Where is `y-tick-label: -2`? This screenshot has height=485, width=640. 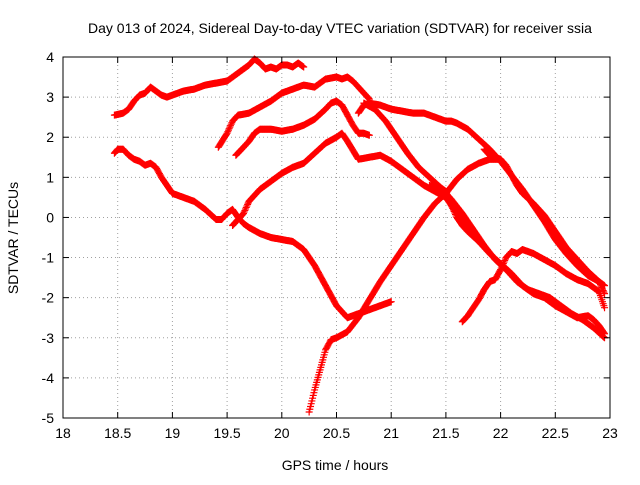 y-tick-label: -2 is located at coordinates (48, 298).